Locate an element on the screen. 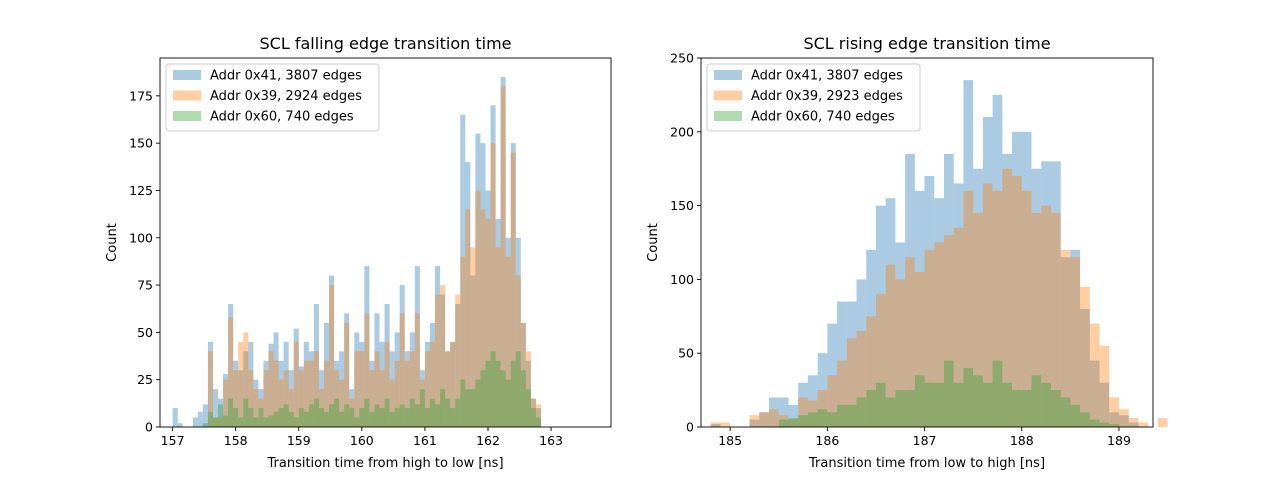 The height and width of the screenshot is (480, 1280). x-tick-label: 160 is located at coordinates (362, 440).